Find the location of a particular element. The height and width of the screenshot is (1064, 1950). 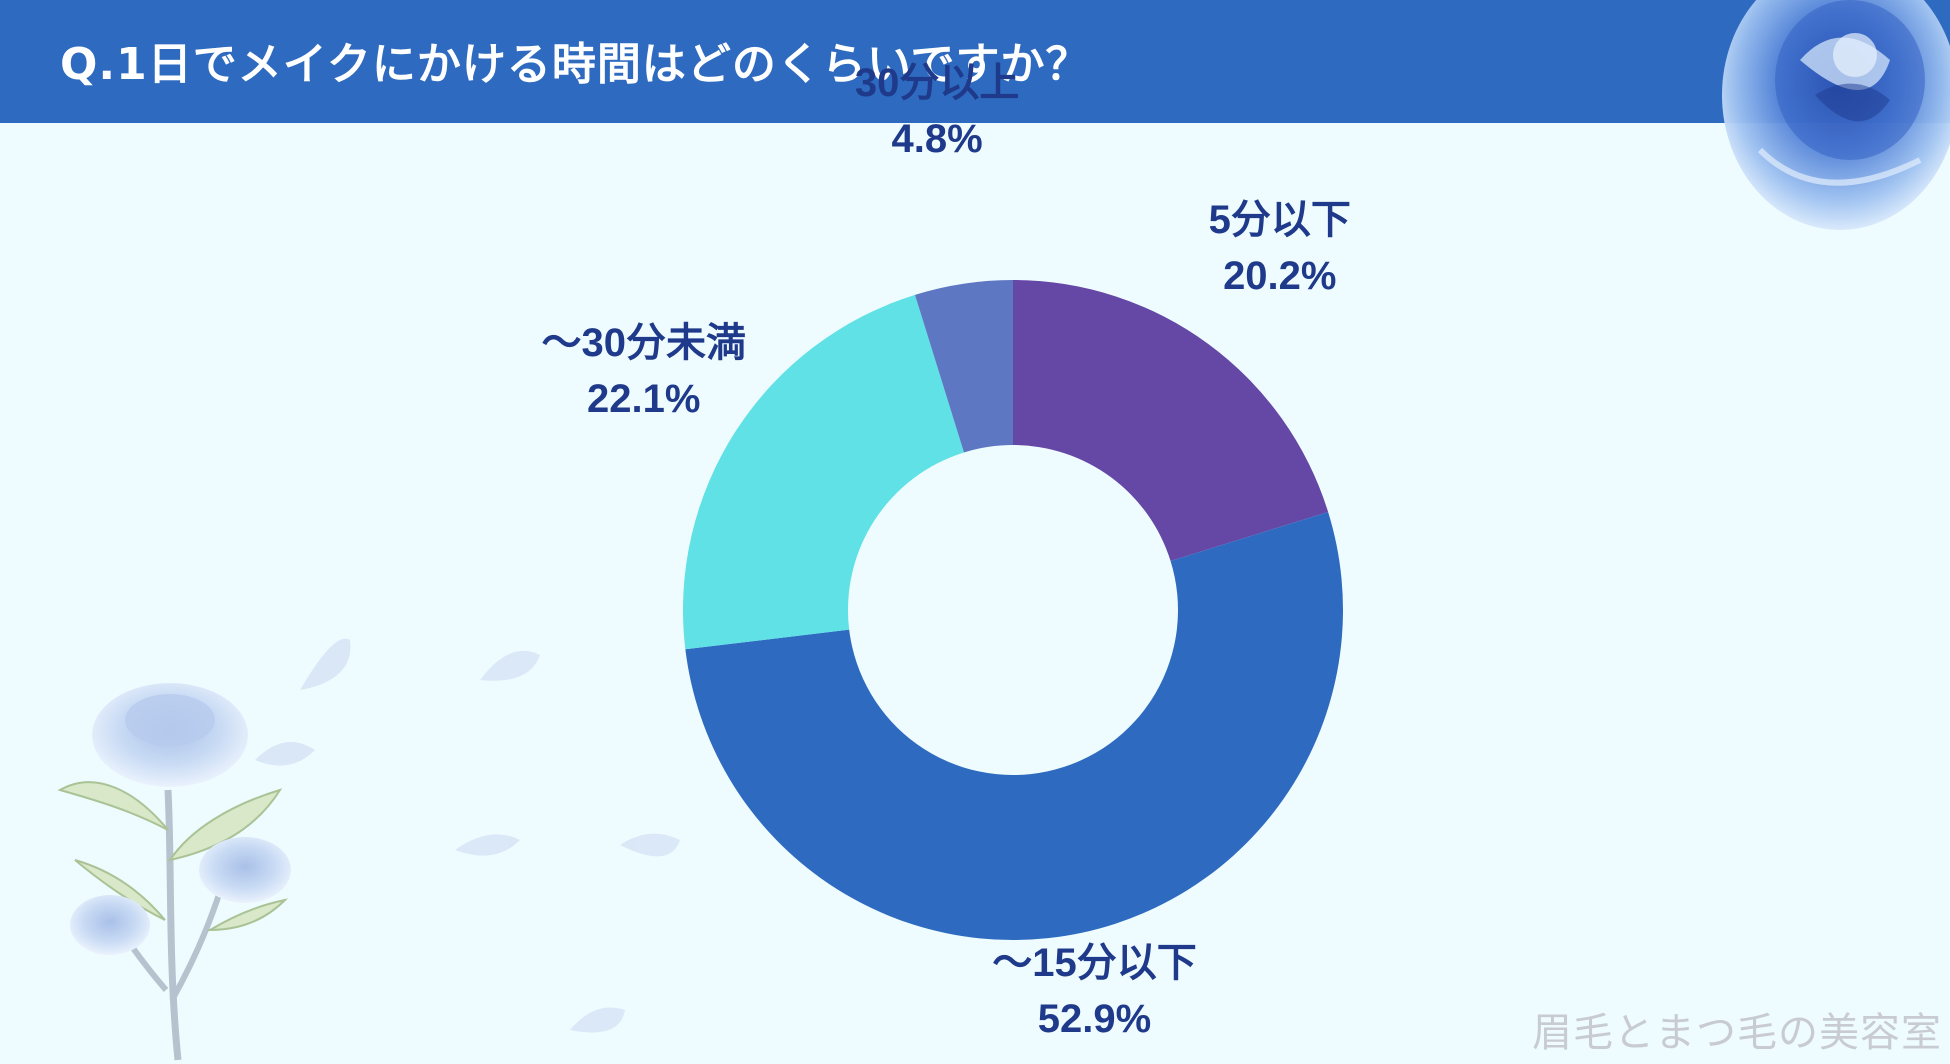

slice-value-label: 20.2% is located at coordinates (1280, 275).